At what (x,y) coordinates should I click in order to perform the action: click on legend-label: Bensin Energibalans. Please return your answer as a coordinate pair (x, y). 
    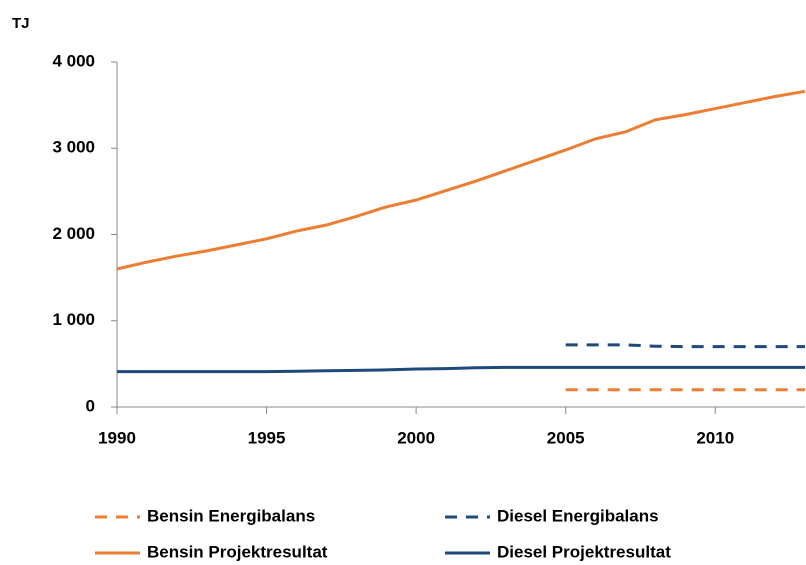
    Looking at the image, I should click on (231, 515).